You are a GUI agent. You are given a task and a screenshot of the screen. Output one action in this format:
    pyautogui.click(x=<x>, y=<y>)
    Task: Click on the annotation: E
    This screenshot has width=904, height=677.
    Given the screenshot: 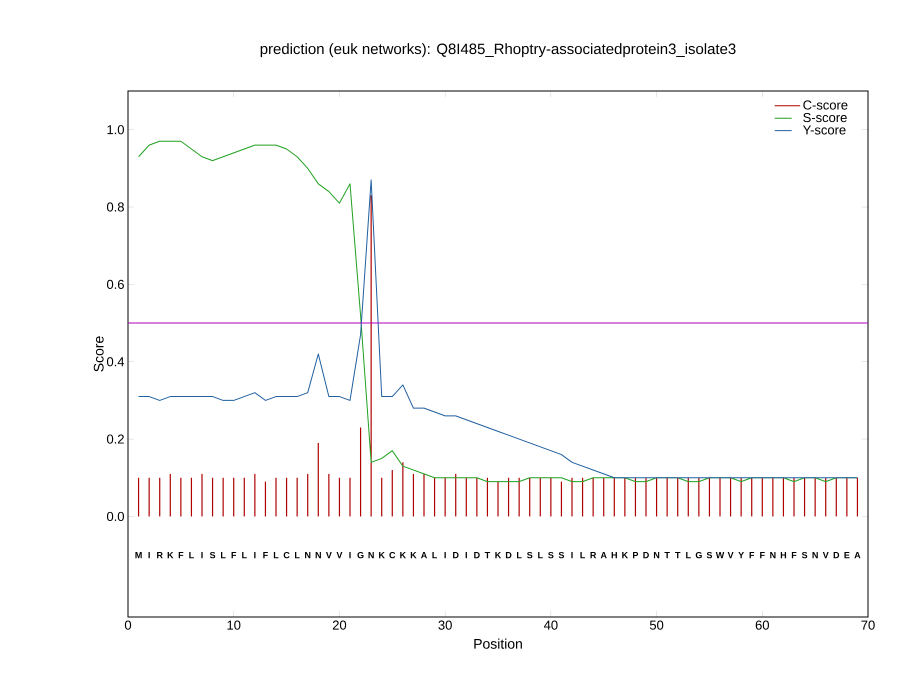 What is the action you would take?
    pyautogui.click(x=847, y=555)
    